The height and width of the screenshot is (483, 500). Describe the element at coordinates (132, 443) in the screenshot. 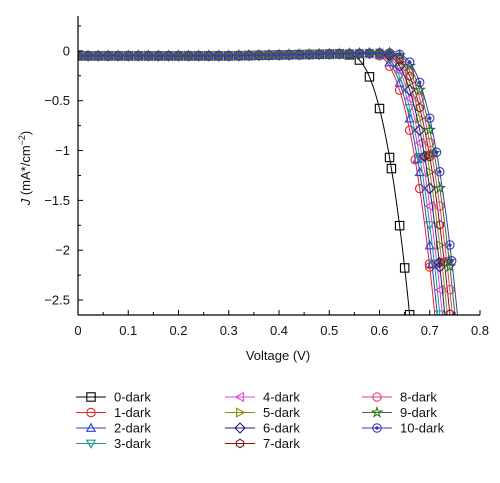

I see `legend-label-3-dark: 3-dark` at that location.